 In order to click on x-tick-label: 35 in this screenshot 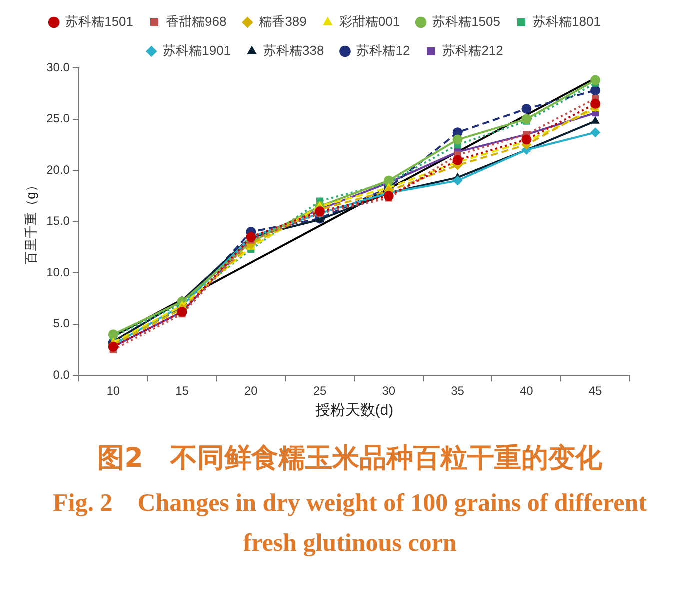, I will do `click(458, 391)`.